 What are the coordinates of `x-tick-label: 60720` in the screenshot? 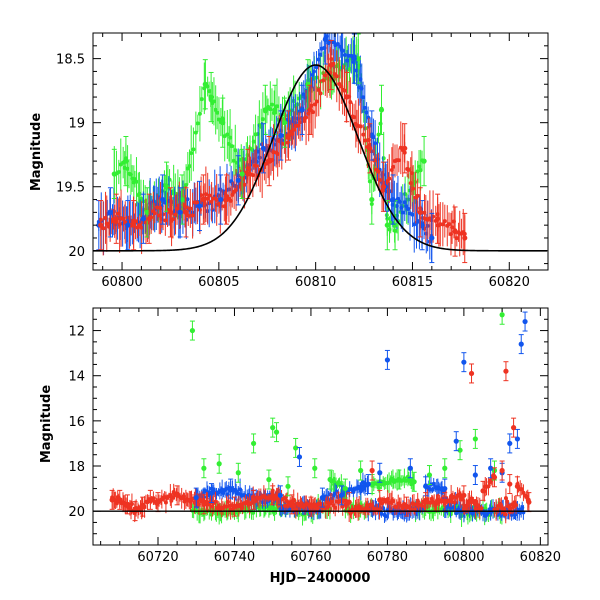 It's located at (157, 557).